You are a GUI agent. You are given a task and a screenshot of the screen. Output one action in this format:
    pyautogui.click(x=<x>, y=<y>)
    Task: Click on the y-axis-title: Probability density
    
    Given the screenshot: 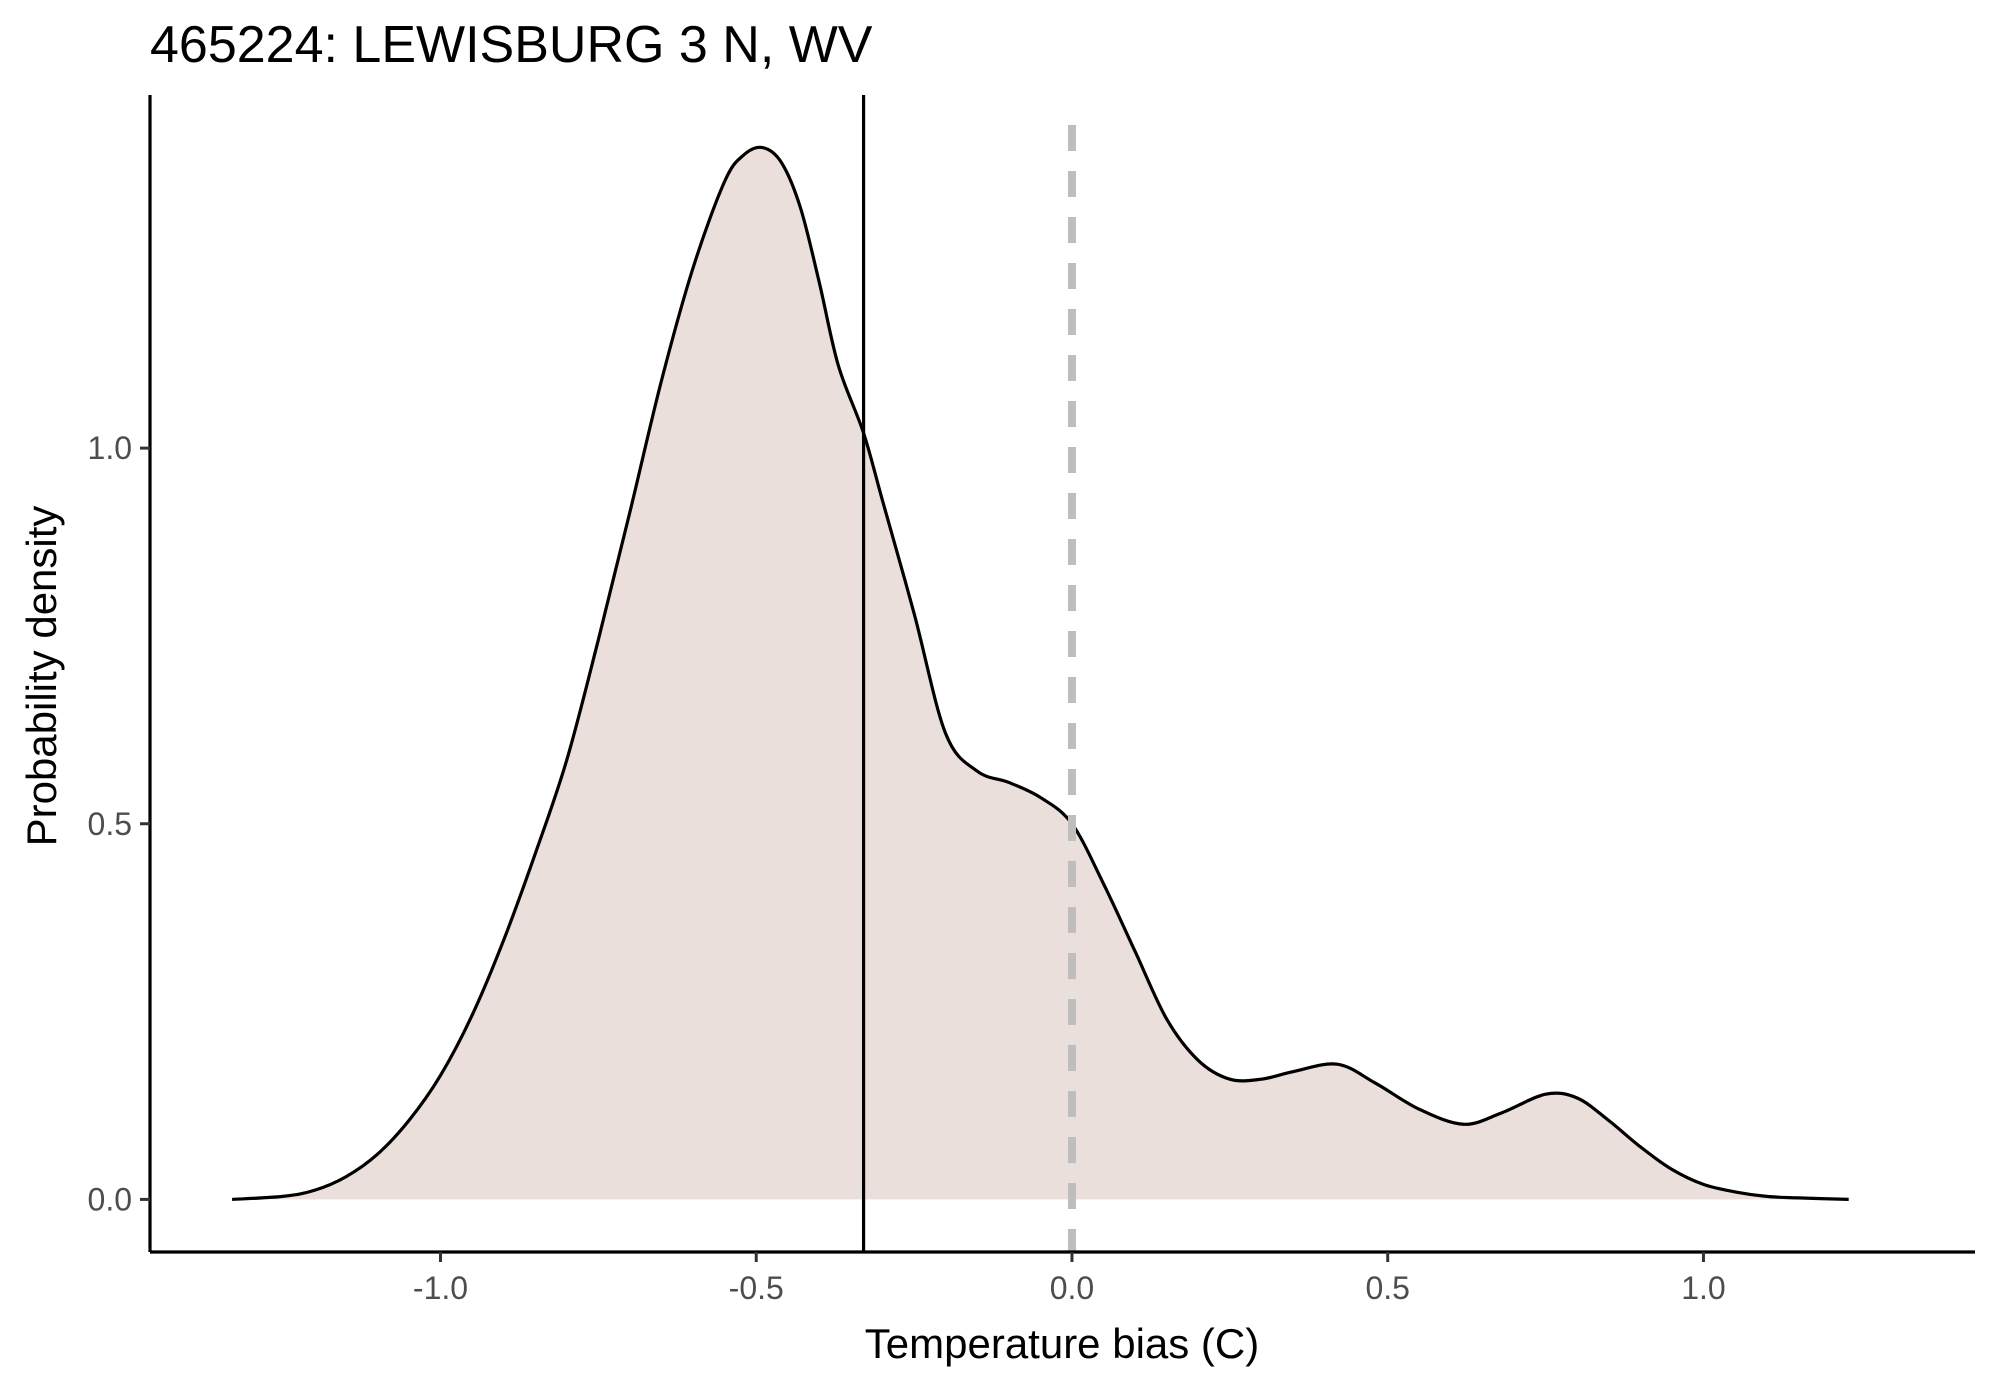 What is the action you would take?
    pyautogui.click(x=41, y=676)
    